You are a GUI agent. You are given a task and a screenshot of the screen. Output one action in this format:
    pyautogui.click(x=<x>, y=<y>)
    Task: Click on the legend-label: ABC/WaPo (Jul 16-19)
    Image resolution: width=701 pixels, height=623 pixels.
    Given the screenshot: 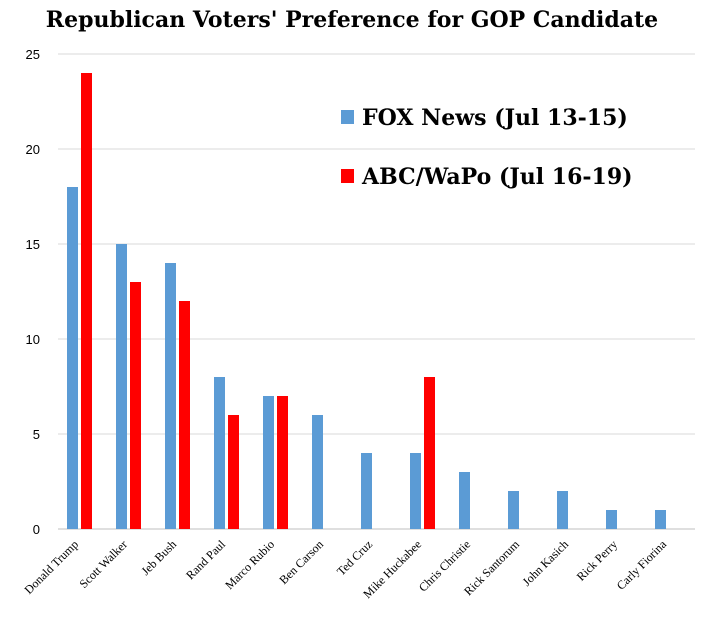 What is the action you would take?
    pyautogui.click(x=497, y=177)
    